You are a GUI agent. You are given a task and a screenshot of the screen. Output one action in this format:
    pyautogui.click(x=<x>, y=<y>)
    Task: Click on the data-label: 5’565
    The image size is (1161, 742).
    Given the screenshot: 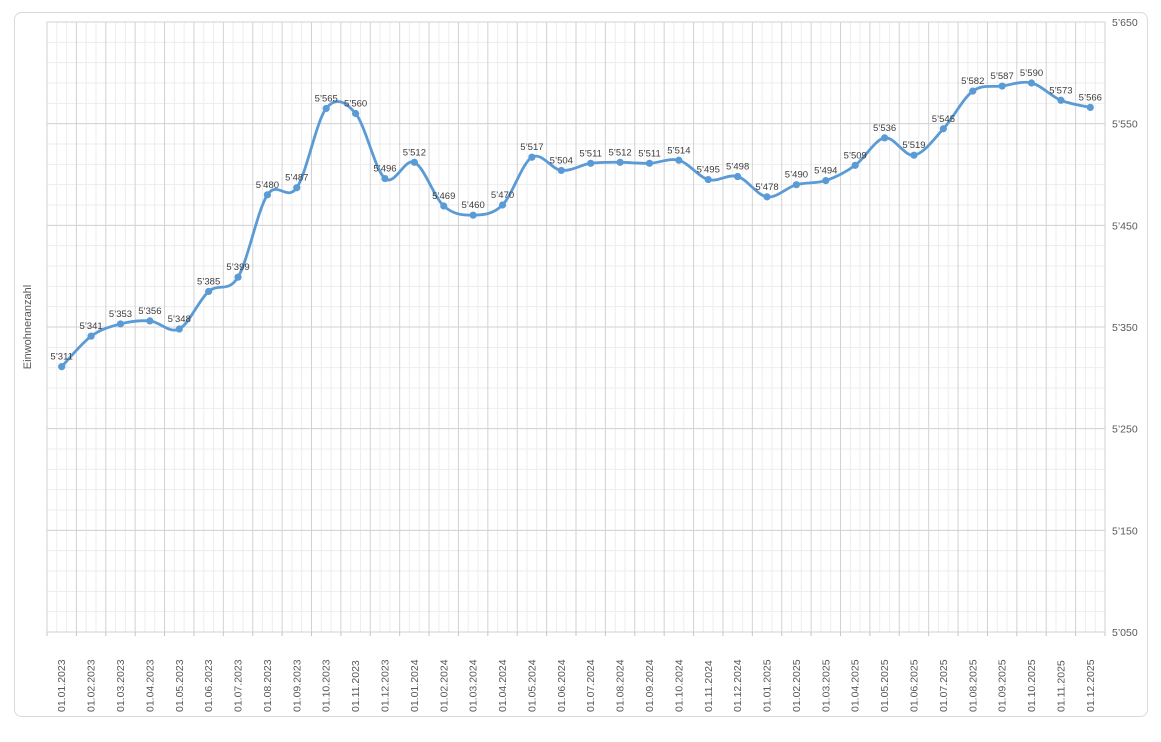 What is the action you would take?
    pyautogui.click(x=326, y=98)
    